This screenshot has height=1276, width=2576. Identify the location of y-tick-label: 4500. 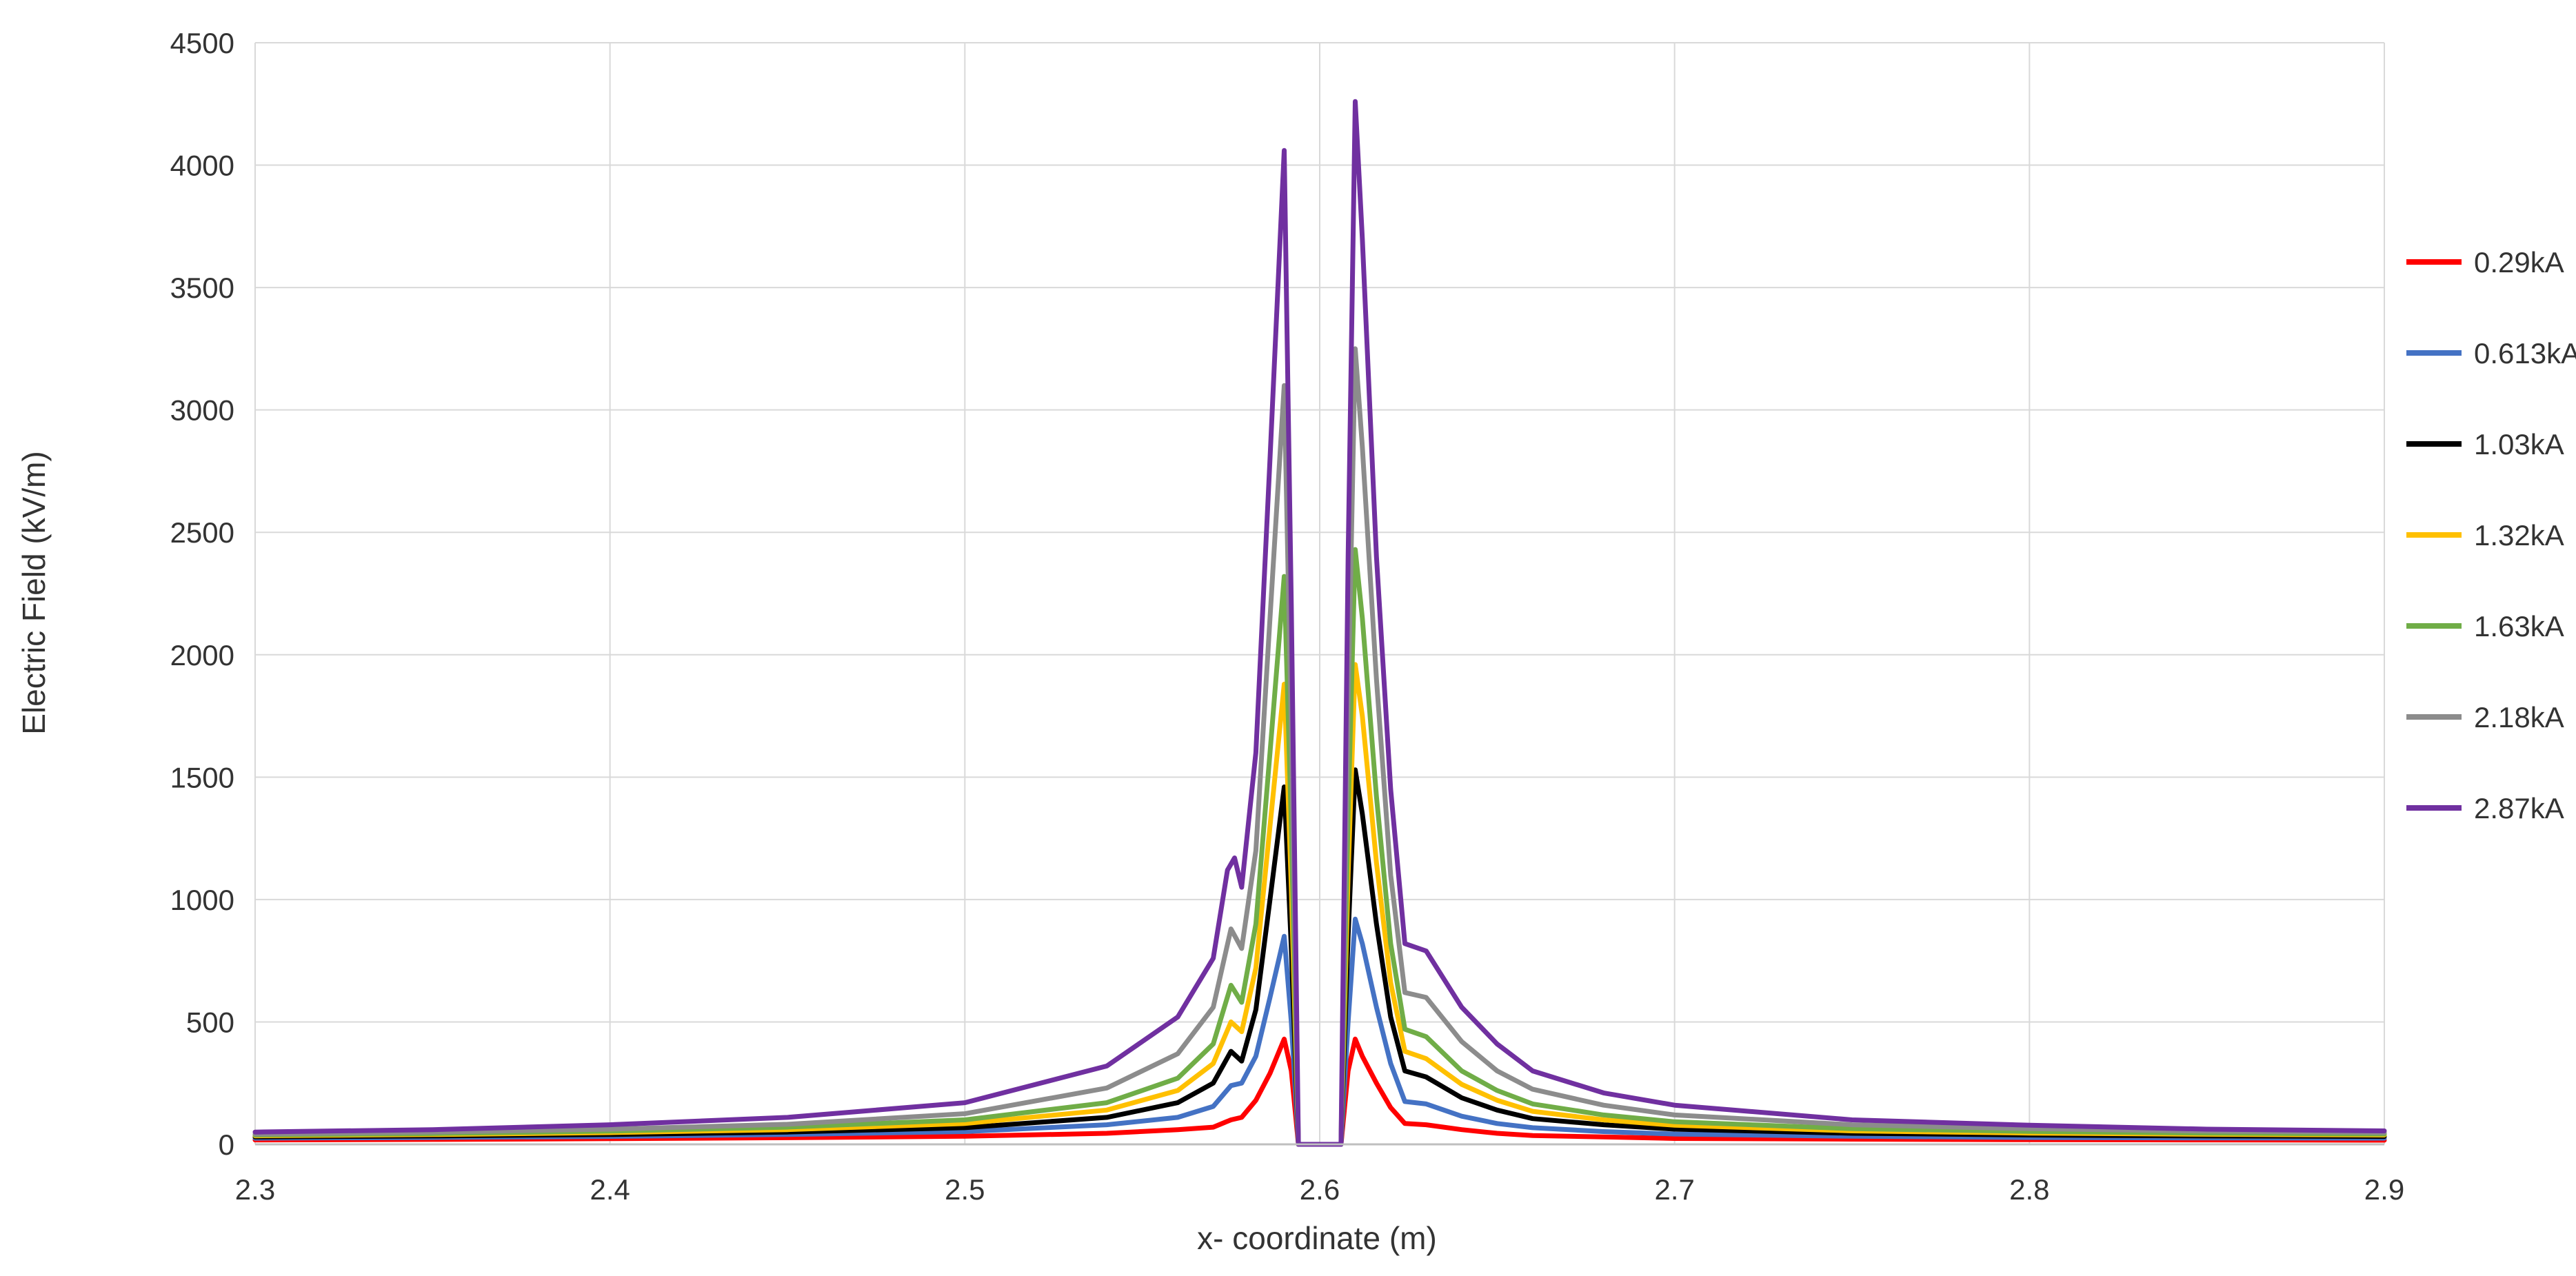
(202, 43).